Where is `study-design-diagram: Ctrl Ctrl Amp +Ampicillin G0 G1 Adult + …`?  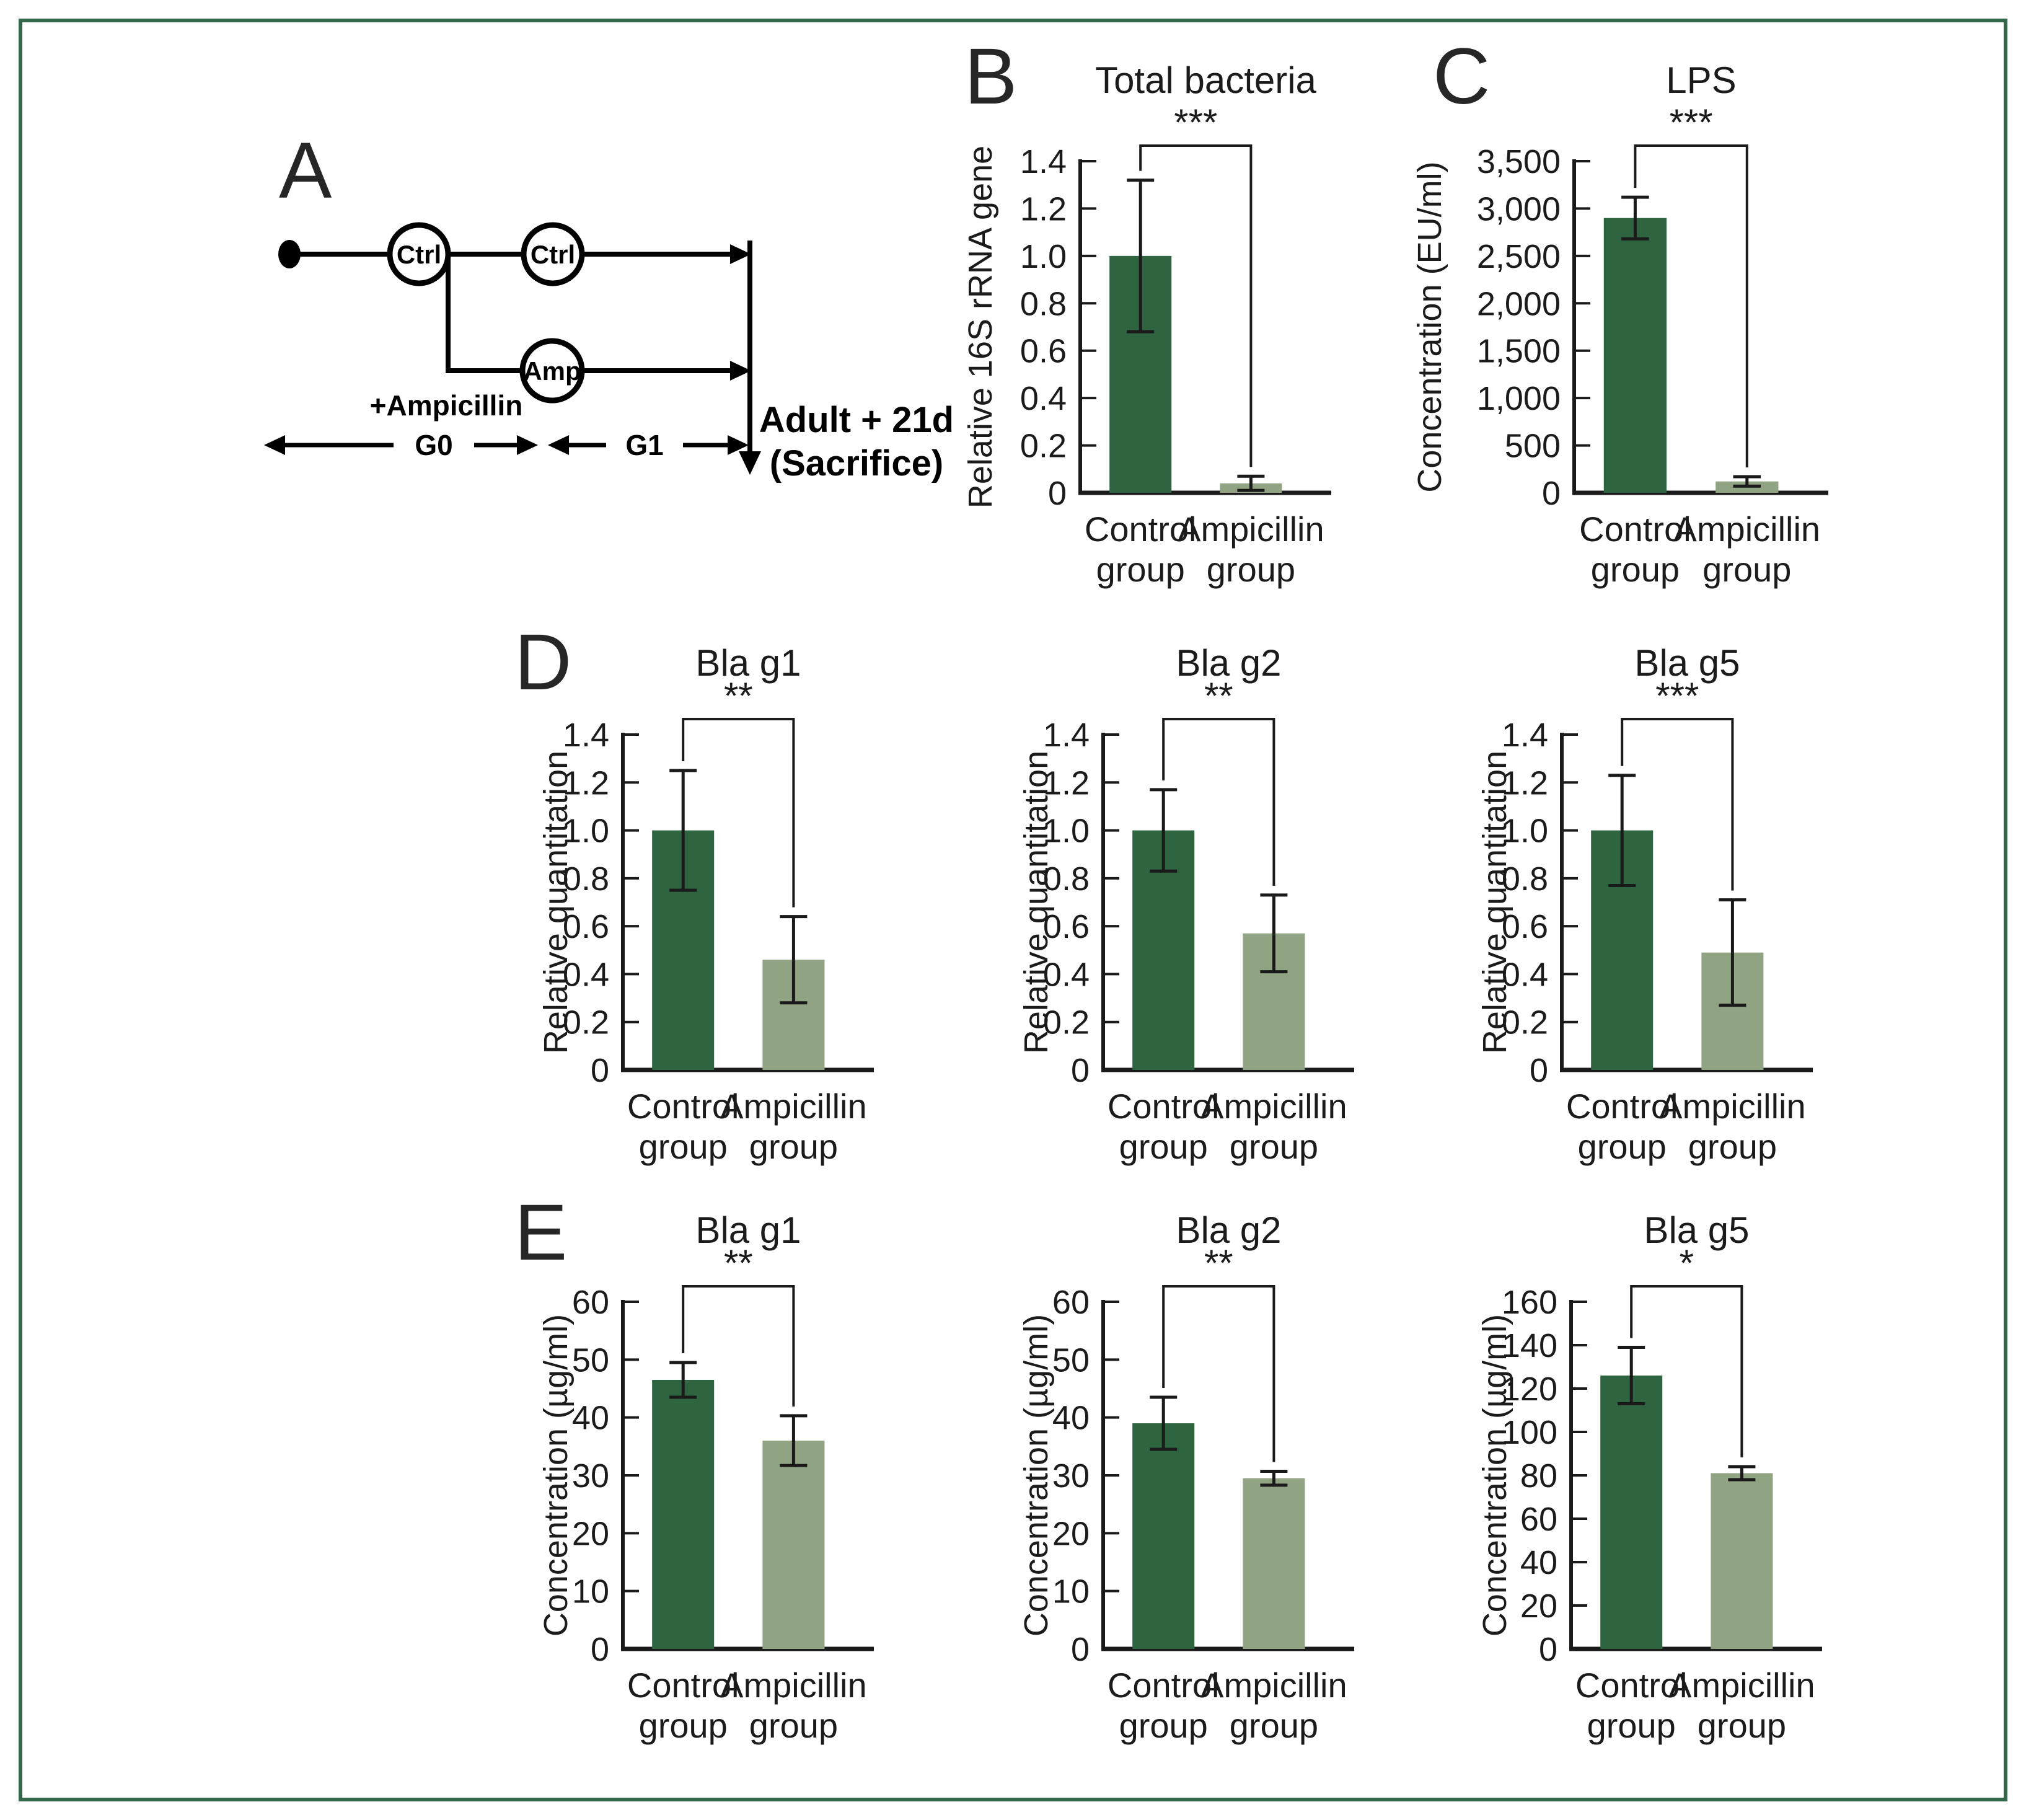
study-design-diagram: Ctrl Ctrl Amp +Ampicillin G0 G1 Adult + … is located at coordinates (609, 353).